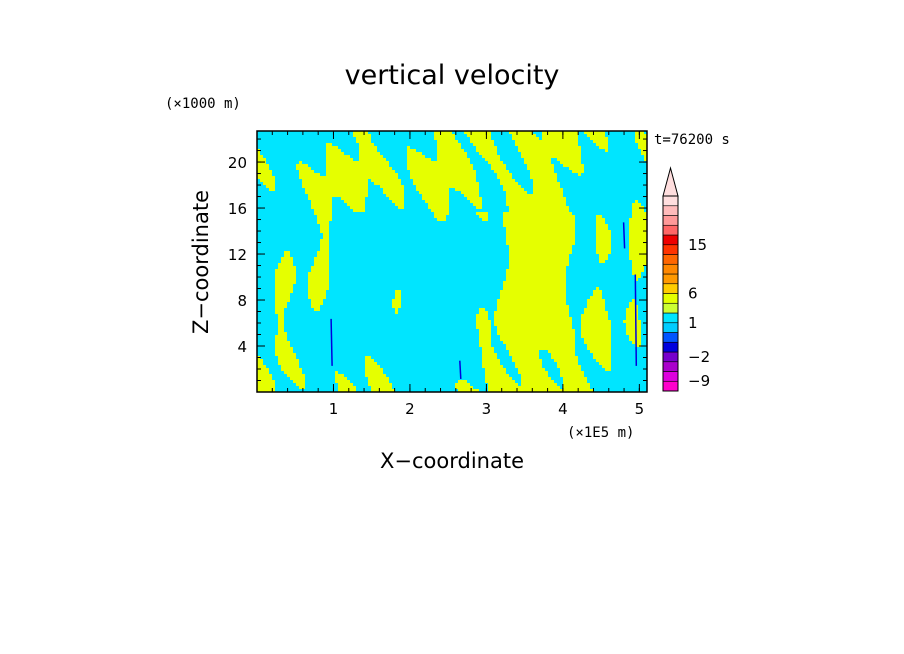 Image resolution: width=904 pixels, height=654 pixels. Describe the element at coordinates (487, 409) in the screenshot. I see `x-tick-label: 3` at that location.